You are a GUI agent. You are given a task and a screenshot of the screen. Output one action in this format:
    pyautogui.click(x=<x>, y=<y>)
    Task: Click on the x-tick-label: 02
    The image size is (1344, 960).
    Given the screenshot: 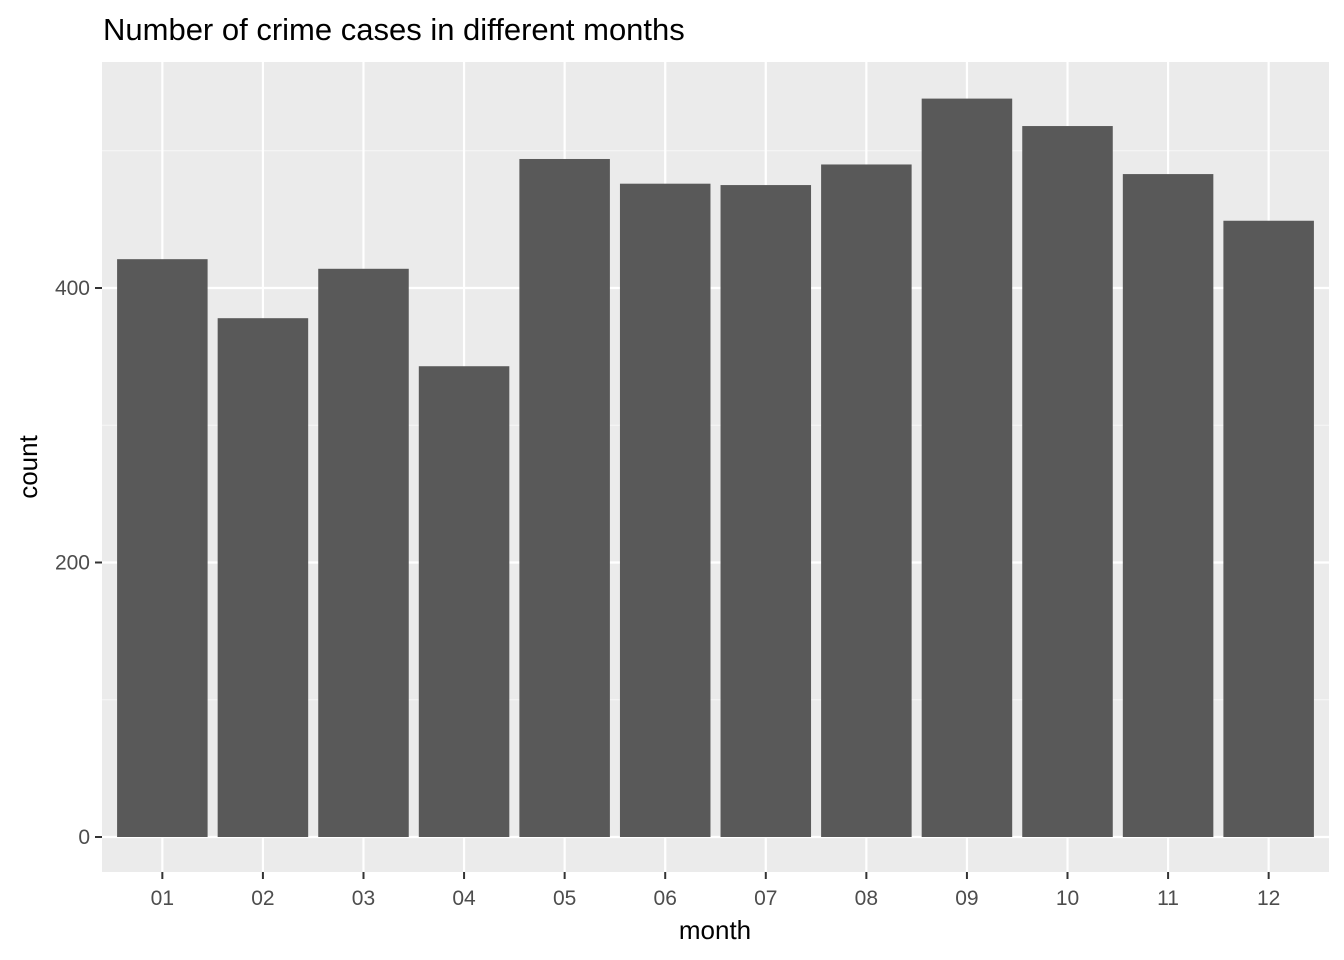 What is the action you would take?
    pyautogui.click(x=262, y=898)
    